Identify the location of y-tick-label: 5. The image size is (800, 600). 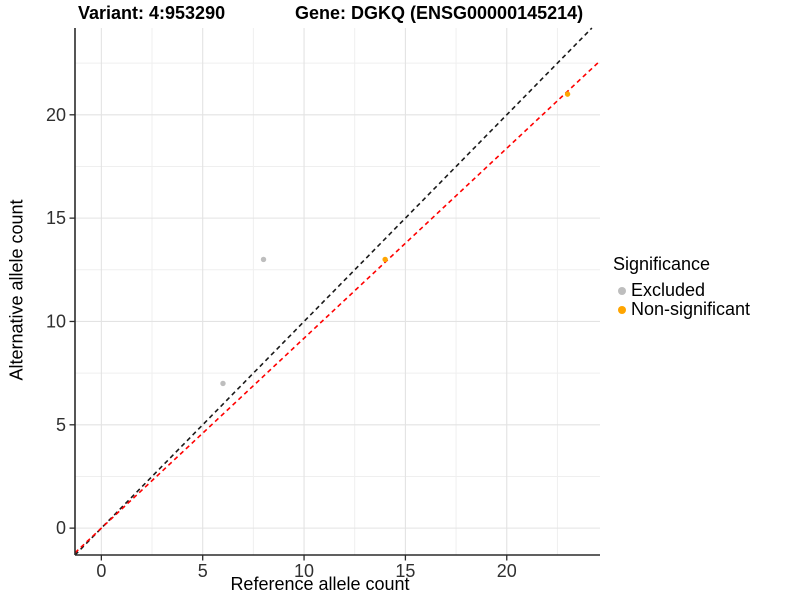
(61, 425).